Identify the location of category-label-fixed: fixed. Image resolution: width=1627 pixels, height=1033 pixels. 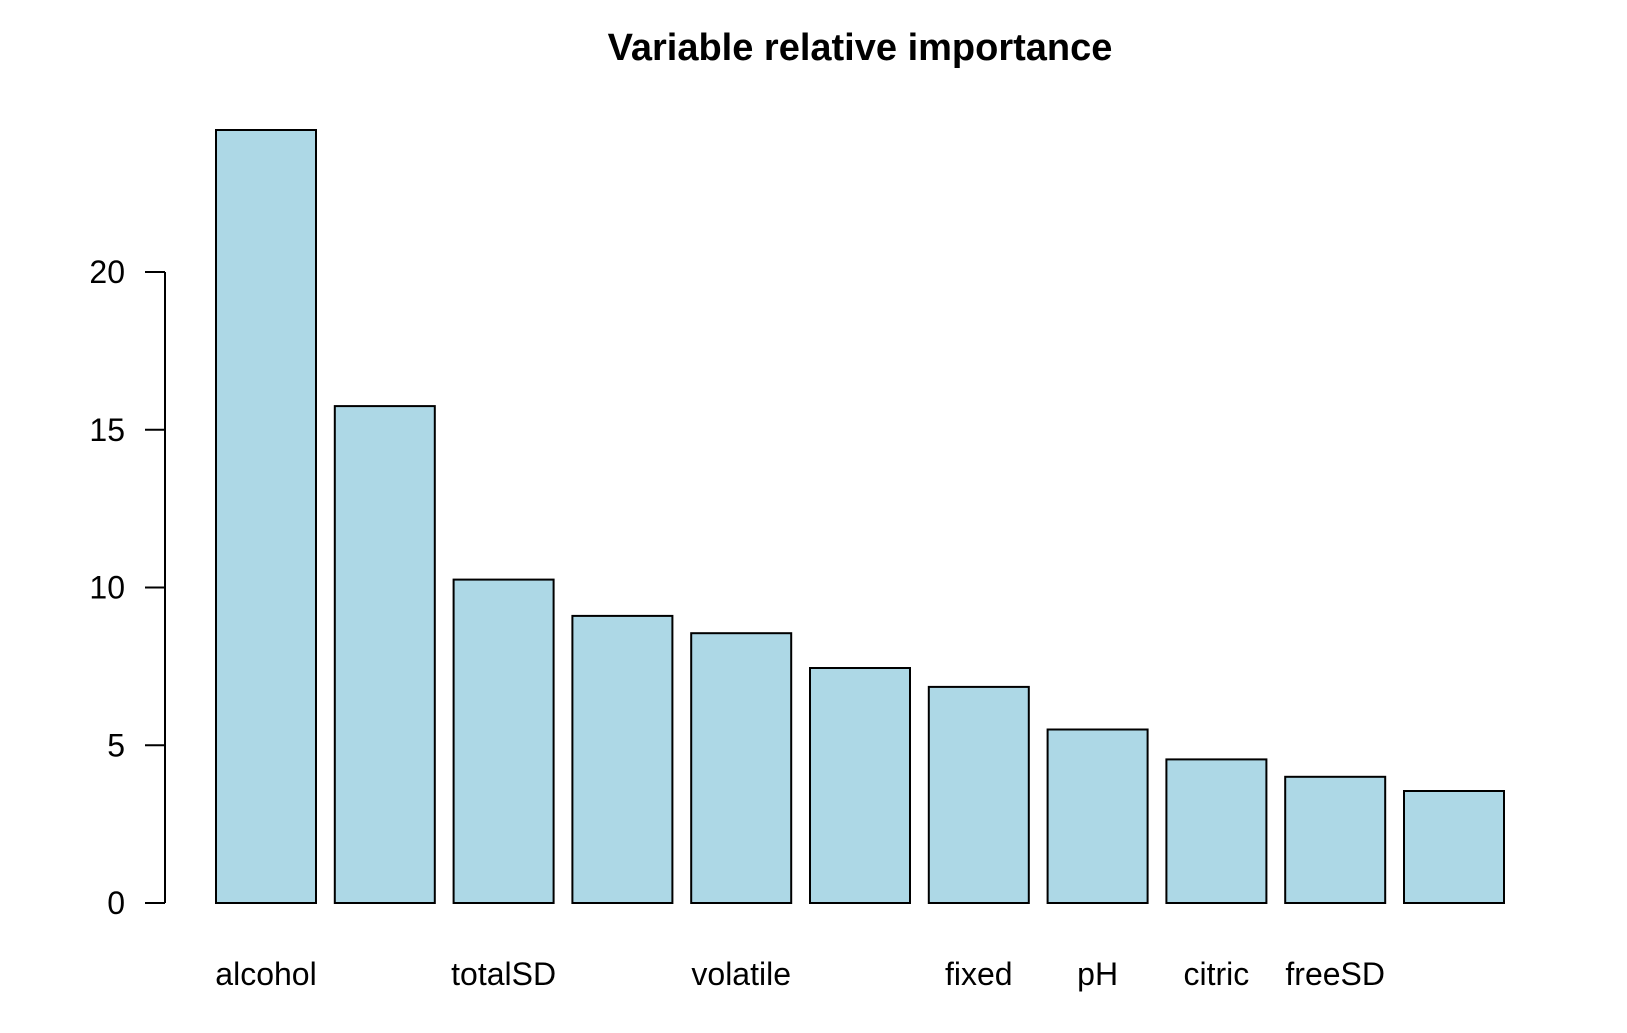
(979, 974).